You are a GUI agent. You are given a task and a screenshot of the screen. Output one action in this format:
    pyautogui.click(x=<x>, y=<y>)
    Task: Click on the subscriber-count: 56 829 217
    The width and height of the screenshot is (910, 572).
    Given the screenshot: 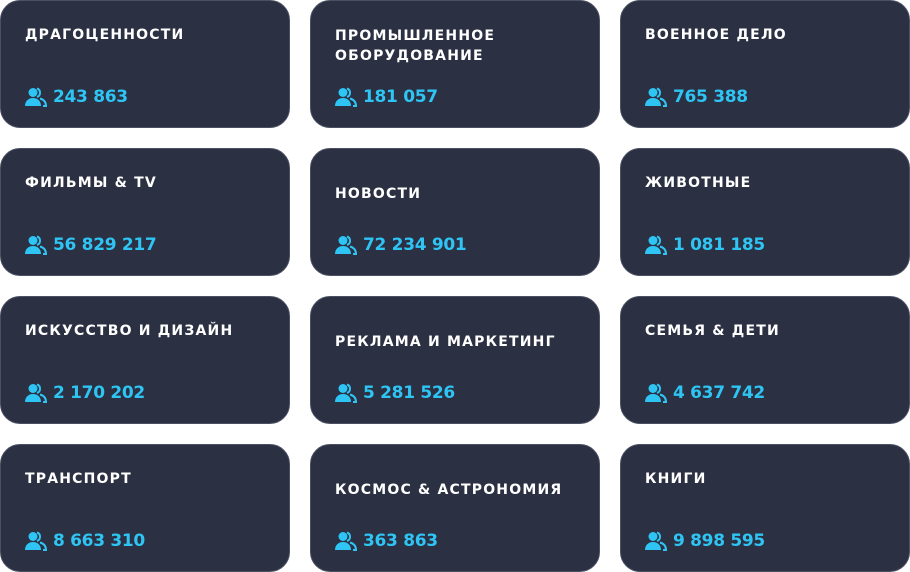 What is the action you would take?
    pyautogui.click(x=91, y=245)
    